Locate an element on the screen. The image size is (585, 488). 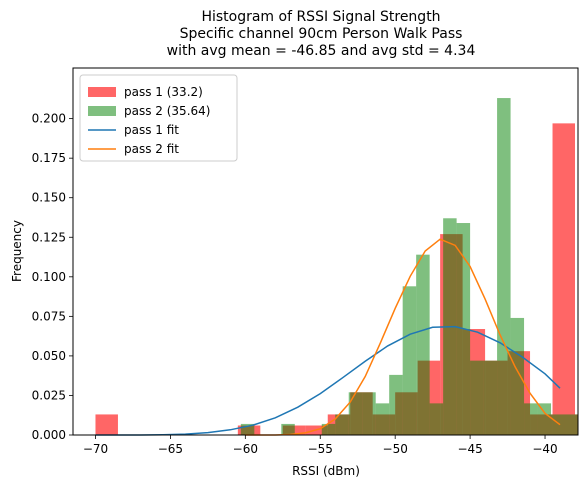
y-tick-label: 0.050 is located at coordinates (49, 356).